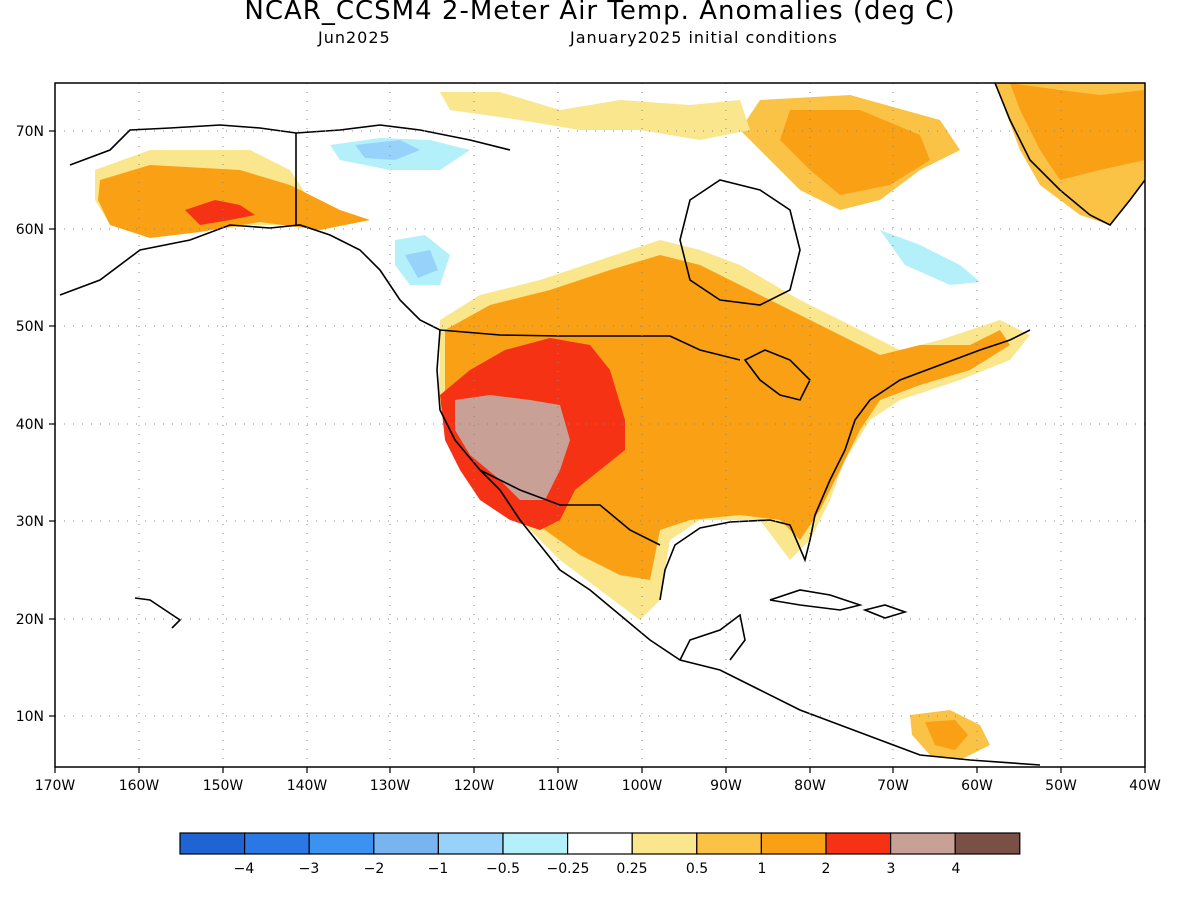 This screenshot has height=900, width=1200. I want to click on lat-label: 60N, so click(30, 230).